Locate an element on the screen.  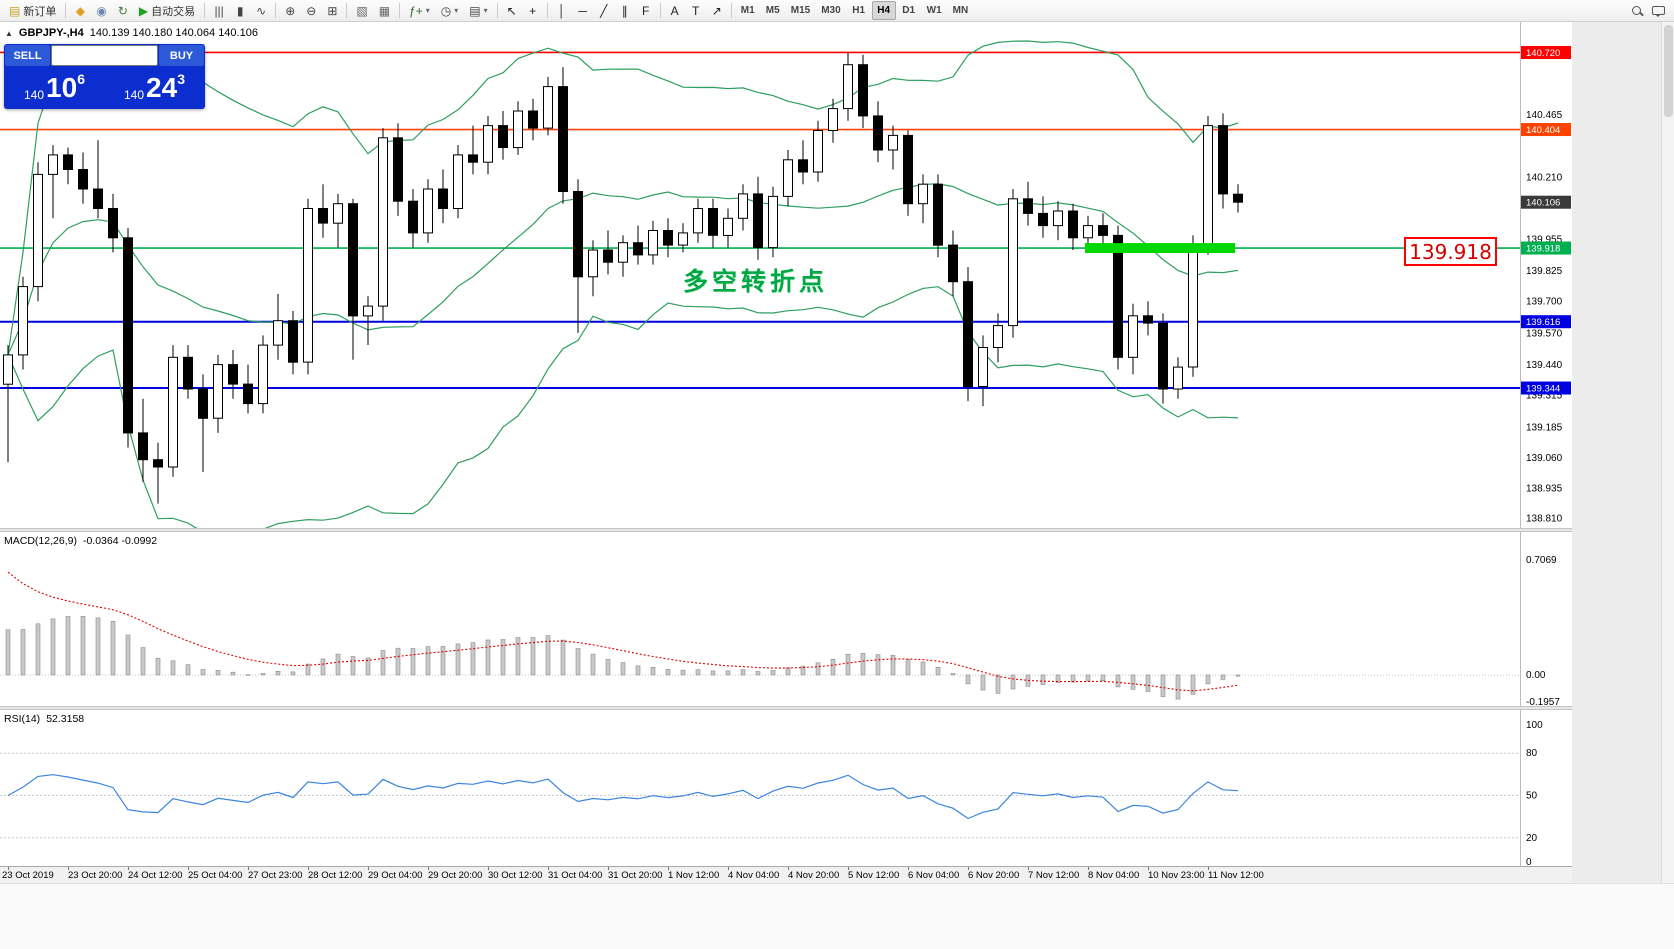
text-icon: A is located at coordinates (675, 10).